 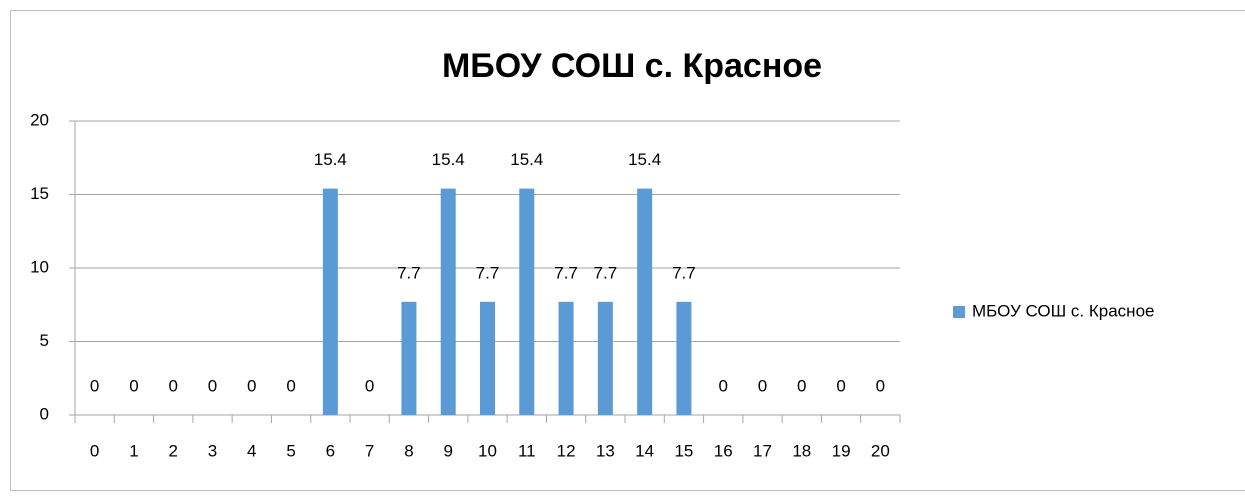 What do you see at coordinates (44, 413) in the screenshot?
I see `y-tick-label: 0` at bounding box center [44, 413].